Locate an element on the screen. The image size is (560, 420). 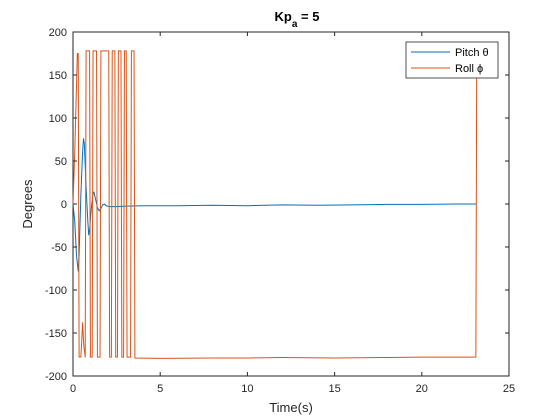
x-tick-label: 25 is located at coordinates (509, 389).